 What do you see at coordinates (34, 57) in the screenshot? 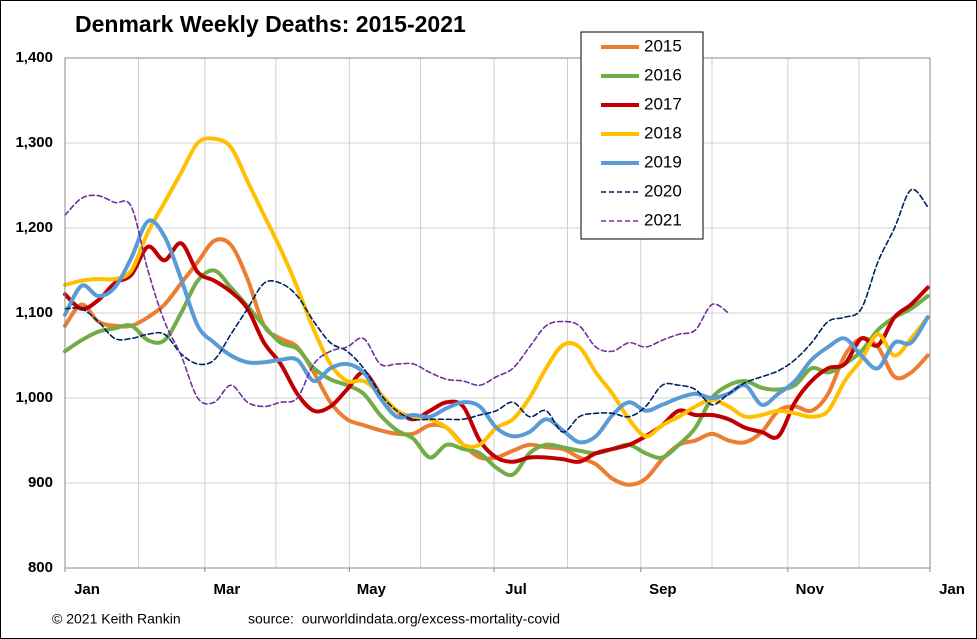
I see `y-tick-label: 1,400` at bounding box center [34, 57].